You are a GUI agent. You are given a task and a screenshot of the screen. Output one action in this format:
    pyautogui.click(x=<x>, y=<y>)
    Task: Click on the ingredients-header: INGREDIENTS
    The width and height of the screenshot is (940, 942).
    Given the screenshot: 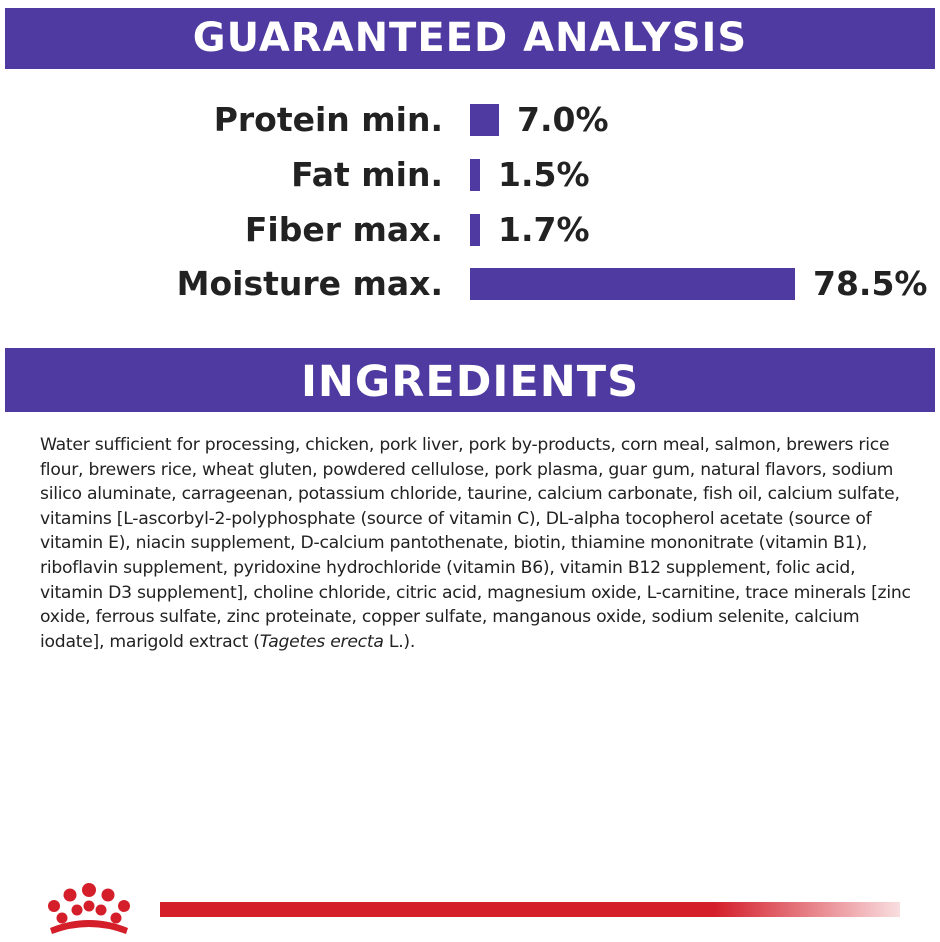 What is the action you would take?
    pyautogui.click(x=470, y=380)
    